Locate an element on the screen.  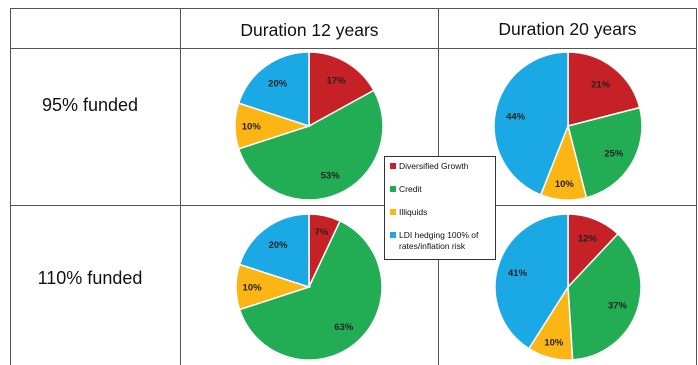
legend-item-credit: Credit is located at coordinates (440, 189).